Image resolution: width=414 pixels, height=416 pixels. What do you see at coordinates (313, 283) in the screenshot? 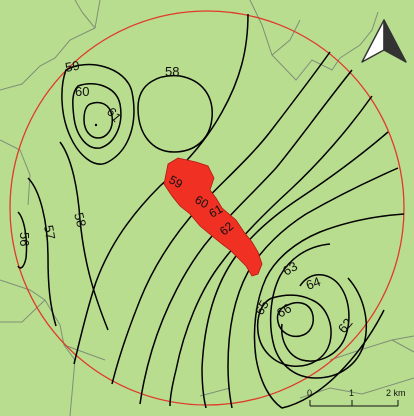
I see `contour-label: 64` at bounding box center [313, 283].